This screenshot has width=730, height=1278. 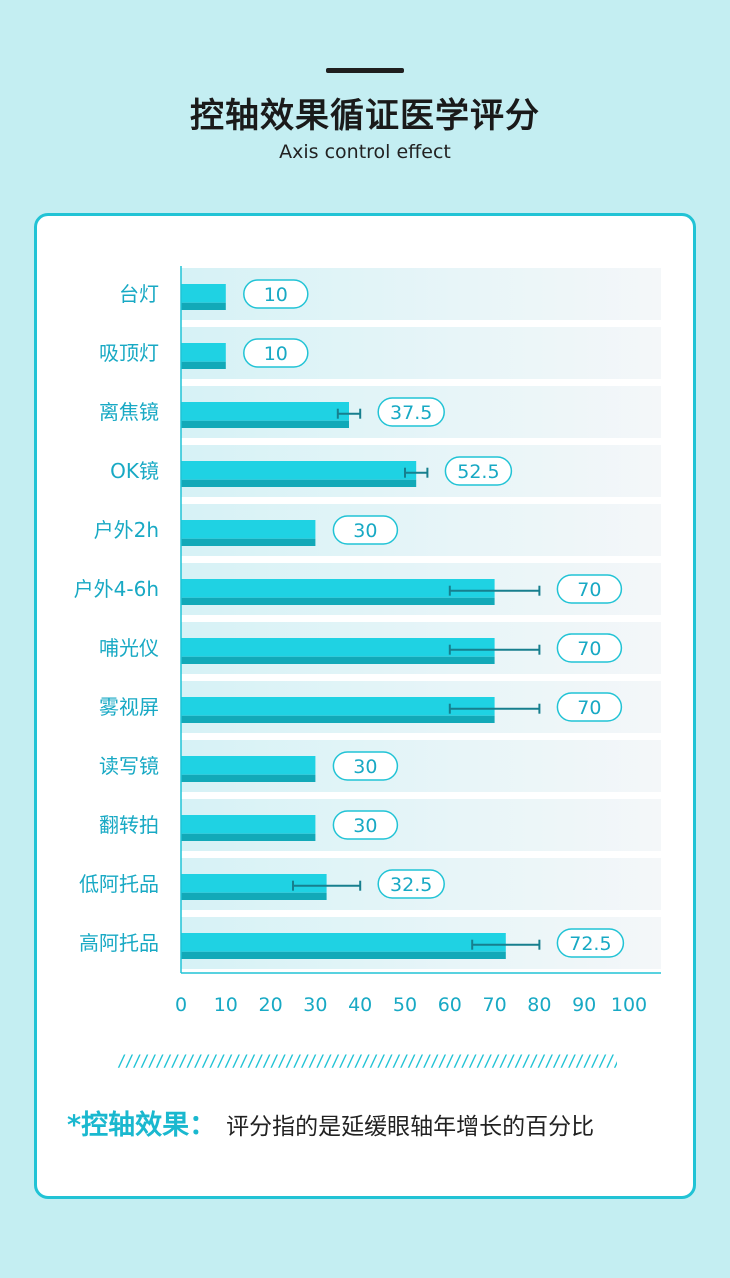 What do you see at coordinates (365, 70) in the screenshot?
I see `title-rule` at bounding box center [365, 70].